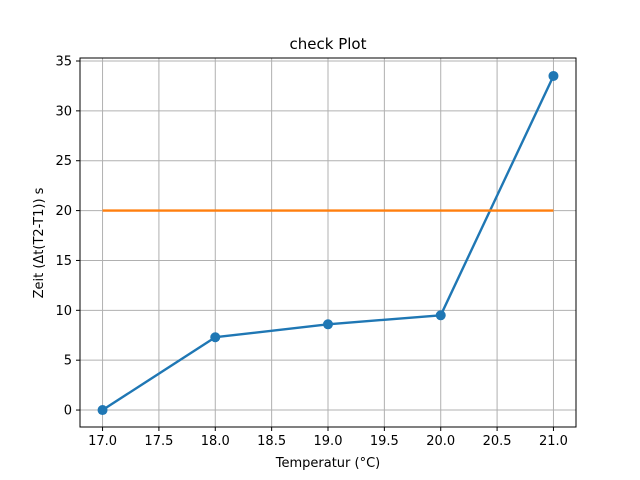  I want to click on y-tick-label: 15, so click(63, 261).